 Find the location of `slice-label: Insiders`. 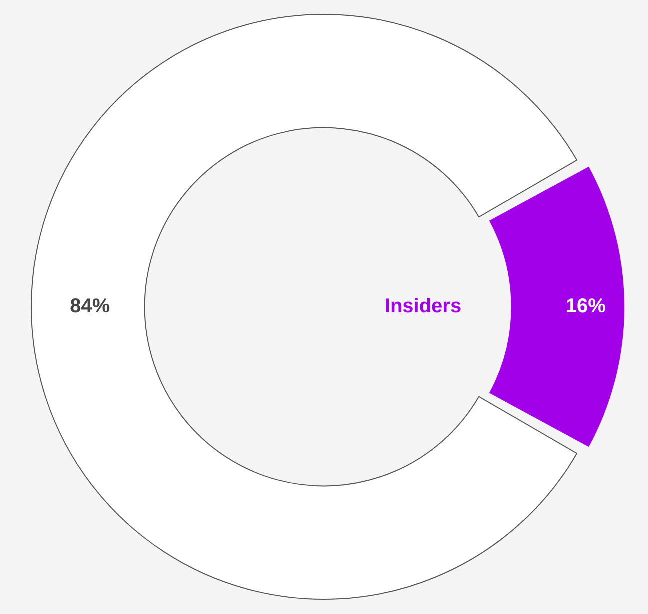

slice-label: Insiders is located at coordinates (423, 307).